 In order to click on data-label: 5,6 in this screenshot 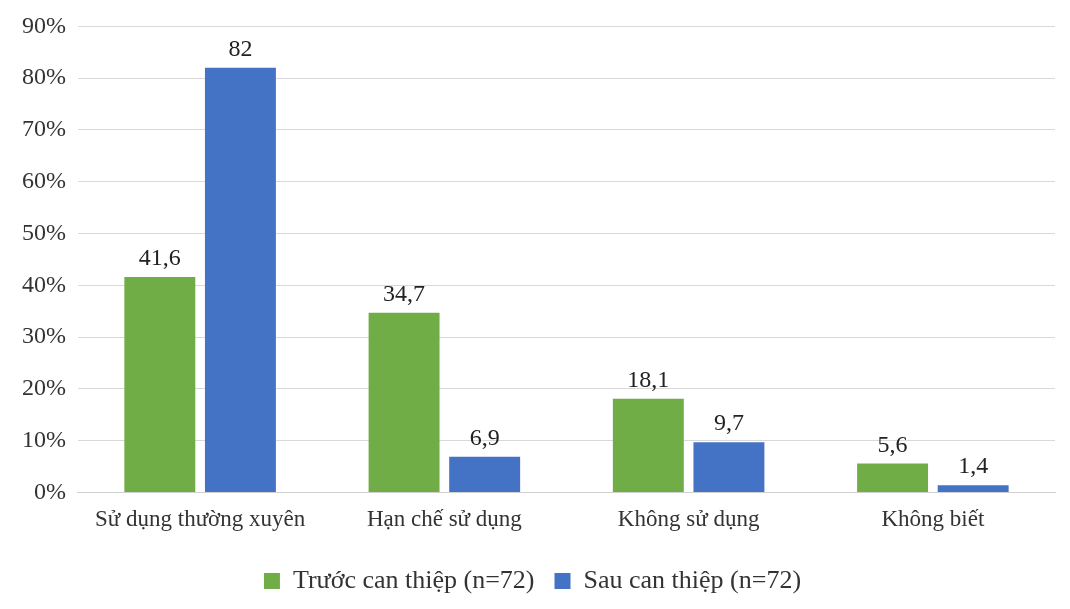, I will do `click(892, 443)`.